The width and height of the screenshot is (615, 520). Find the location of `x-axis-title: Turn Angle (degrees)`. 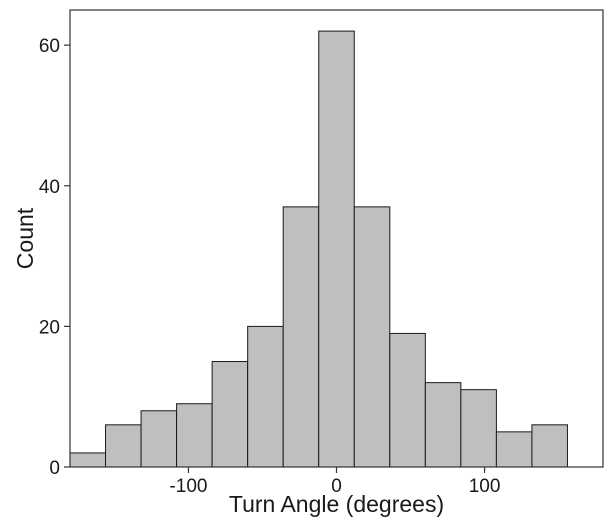

x-axis-title: Turn Angle (degrees) is located at coordinates (336, 504).